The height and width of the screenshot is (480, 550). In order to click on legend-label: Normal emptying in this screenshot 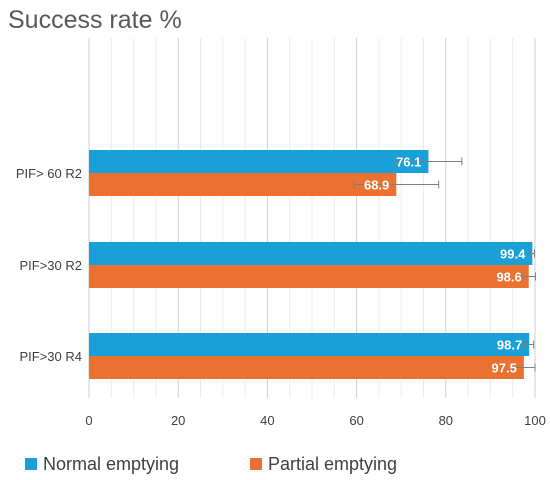, I will do `click(111, 464)`.